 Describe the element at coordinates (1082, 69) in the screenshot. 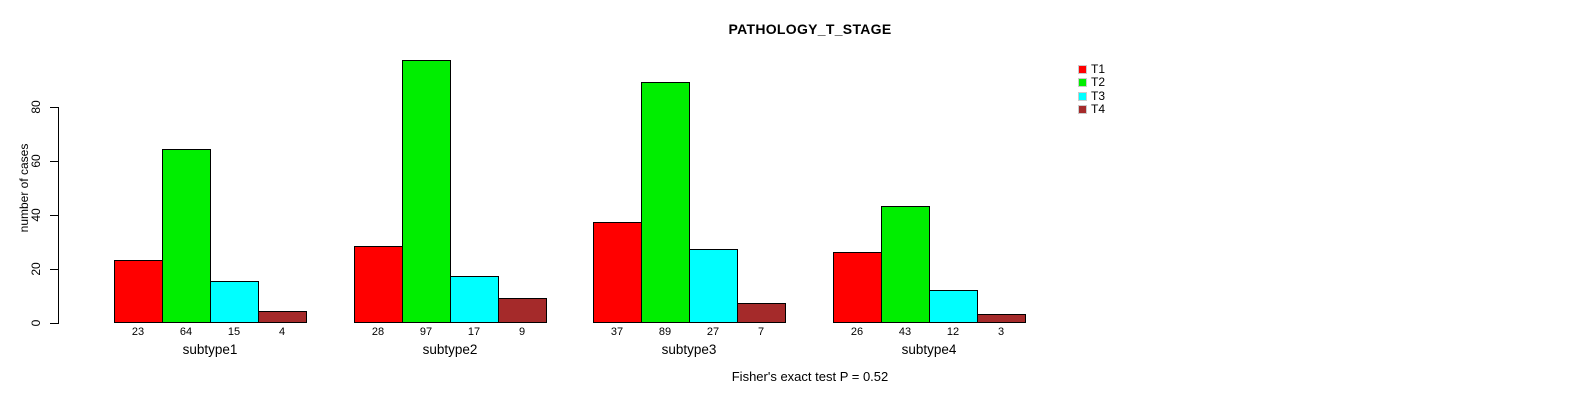

I see `legend-swatch-T1` at that location.